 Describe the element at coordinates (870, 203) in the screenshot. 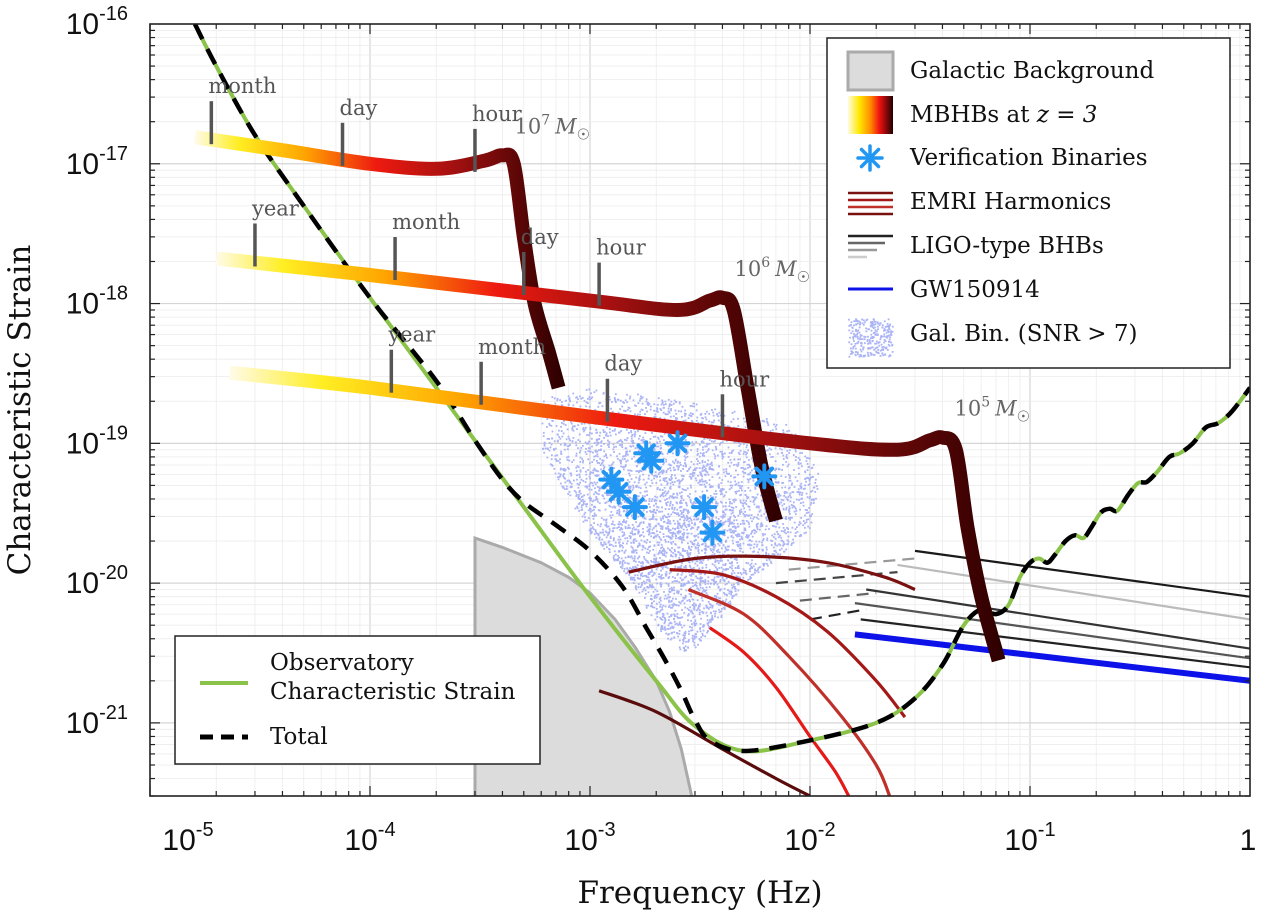

I see `legend-emri-swatch` at that location.